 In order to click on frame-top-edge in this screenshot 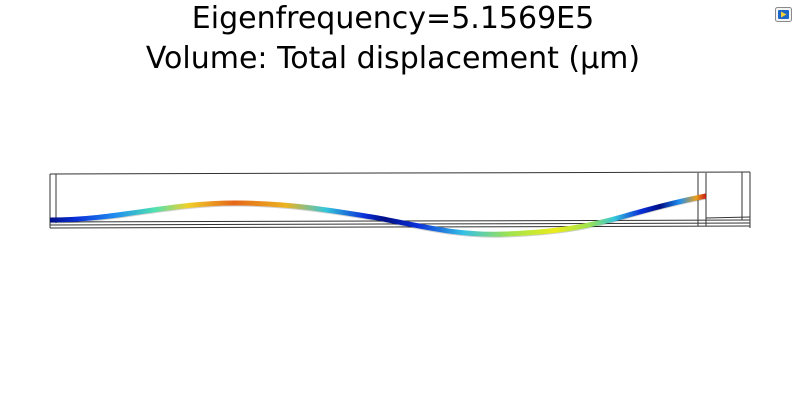, I will do `click(400, 173)`.